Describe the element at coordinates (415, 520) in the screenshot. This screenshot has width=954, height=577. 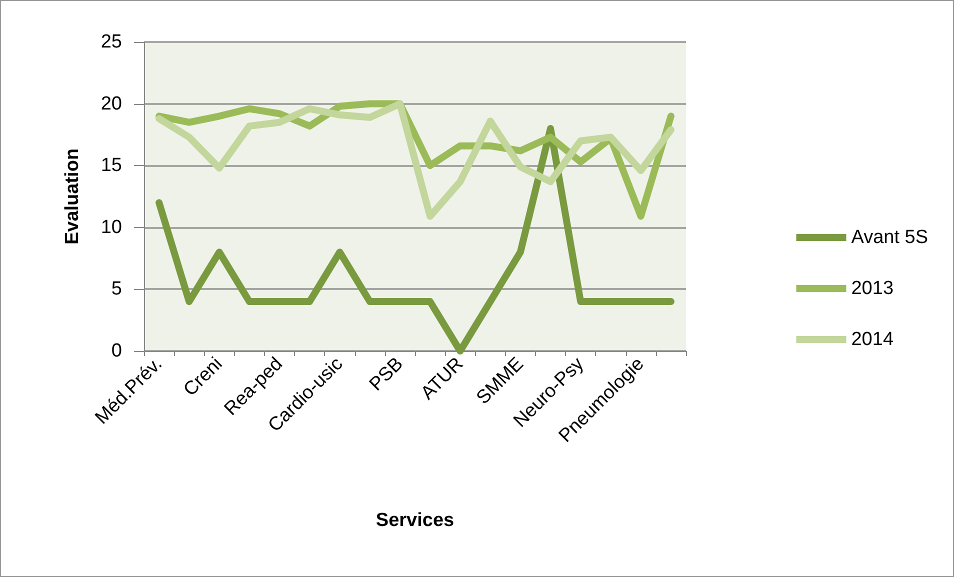
I see `x-axis-title: Services` at that location.